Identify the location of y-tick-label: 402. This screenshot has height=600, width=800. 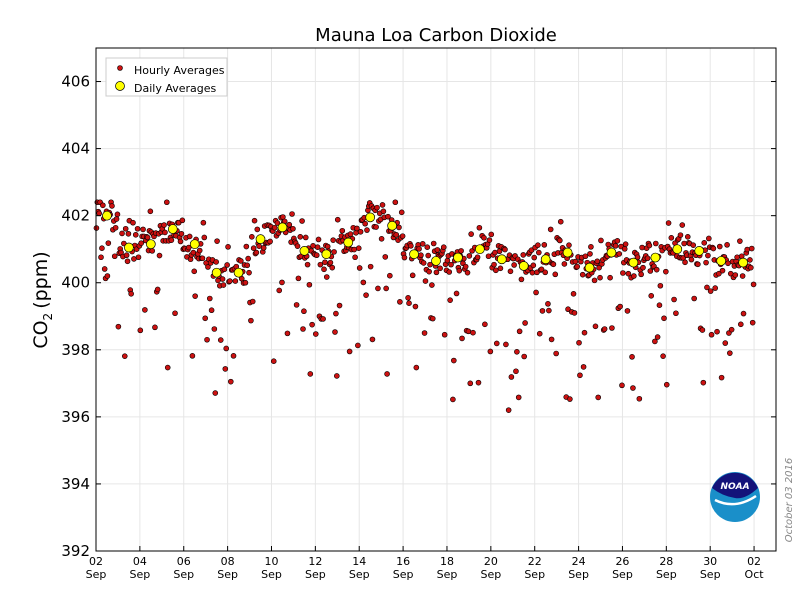
(75, 216).